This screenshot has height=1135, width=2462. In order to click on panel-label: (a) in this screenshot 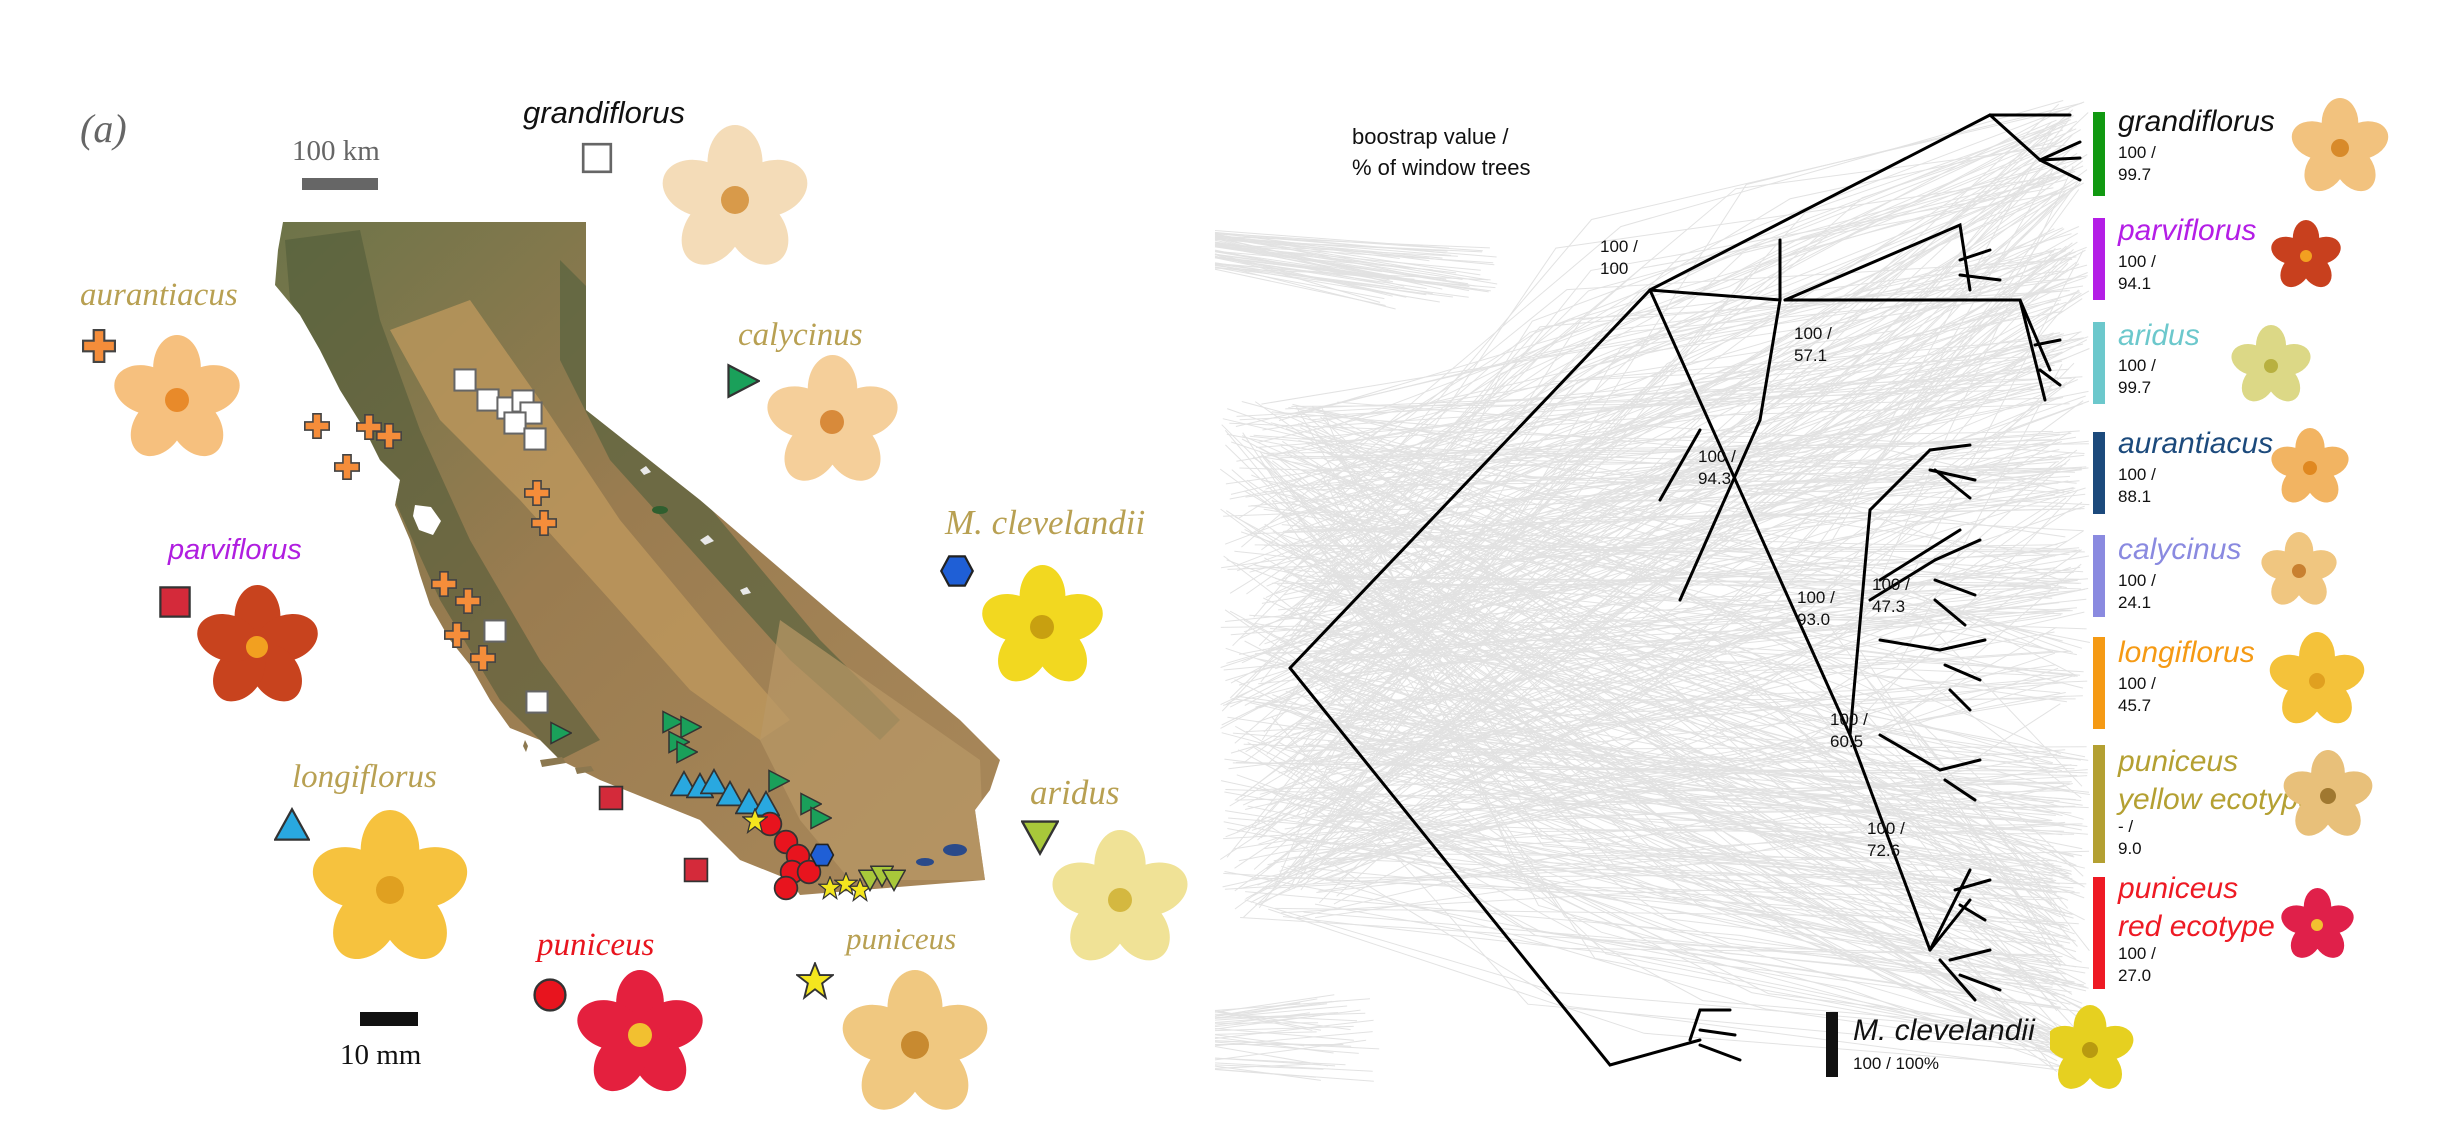, I will do `click(103, 128)`.